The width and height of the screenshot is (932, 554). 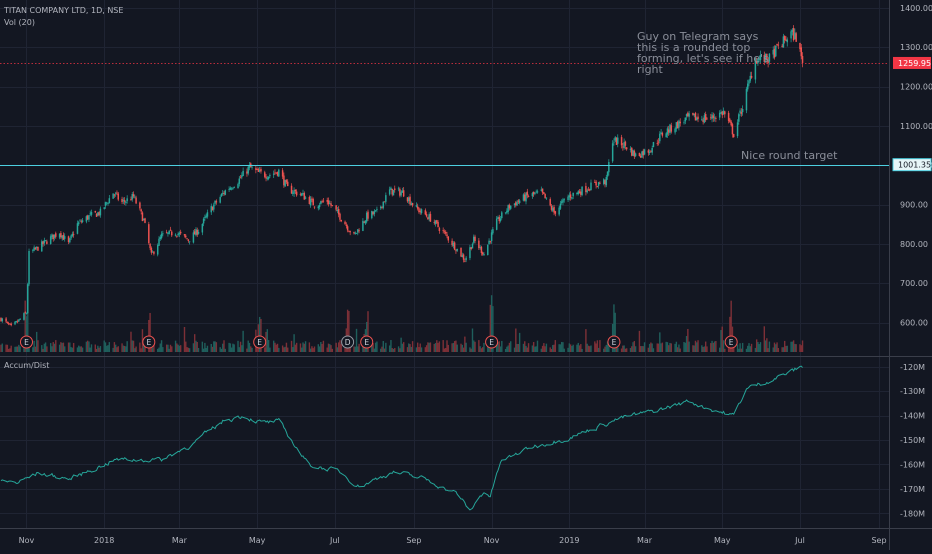 What do you see at coordinates (27, 365) in the screenshot?
I see `accum-dist-legend: Accum/Dist` at bounding box center [27, 365].